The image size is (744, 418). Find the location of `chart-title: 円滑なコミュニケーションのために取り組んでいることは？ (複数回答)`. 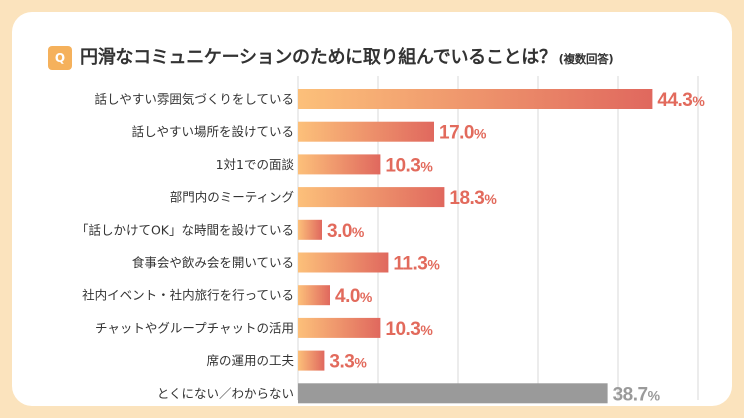

chart-title: 円滑なコミュニケーションのために取り組んでいることは？ (複数回答) is located at coordinates (347, 56).